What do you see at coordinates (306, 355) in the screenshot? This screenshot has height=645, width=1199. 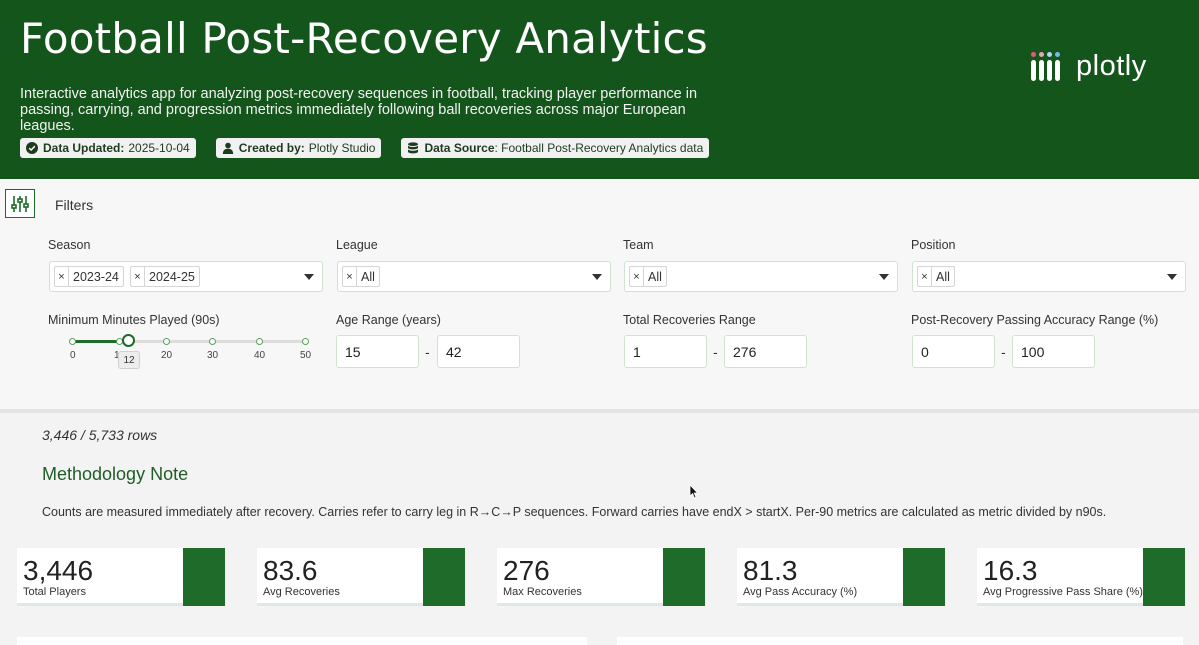 I see `slider-tick-label: 50` at bounding box center [306, 355].